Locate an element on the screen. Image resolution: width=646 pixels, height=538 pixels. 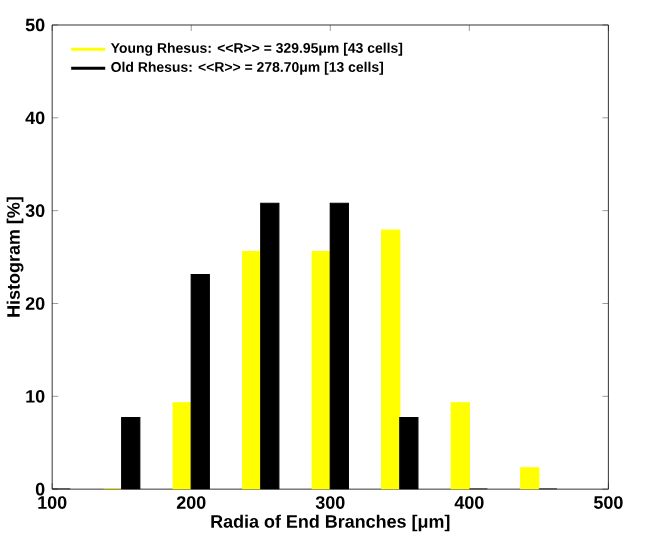
x-axis-title: Radia of End Branches [μm] is located at coordinates (330, 523).